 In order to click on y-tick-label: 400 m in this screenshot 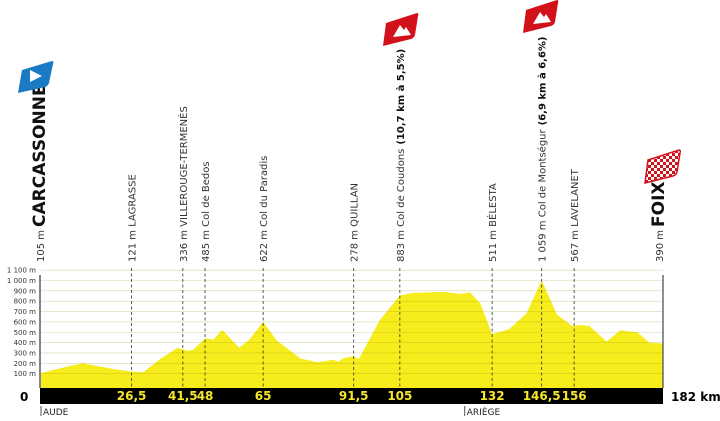, I will do `click(25, 343)`.